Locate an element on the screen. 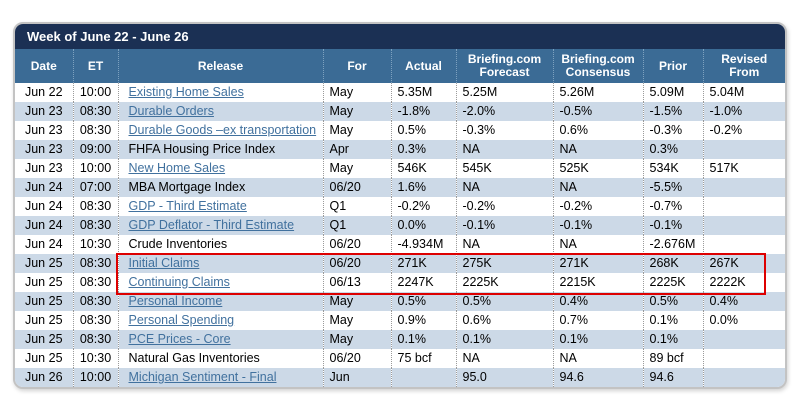 The image size is (800, 410). cell-prior: -0.1% is located at coordinates (672, 225).